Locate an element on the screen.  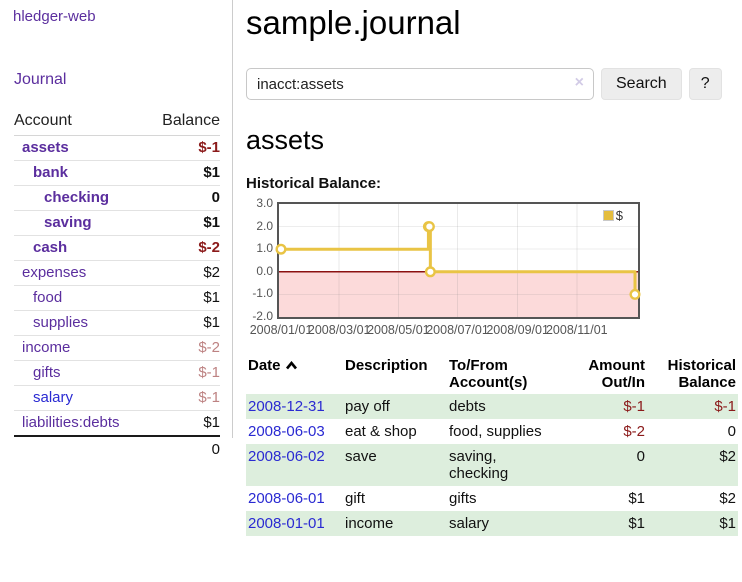
sidebar-account-row: income $-2 is located at coordinates (117, 348).